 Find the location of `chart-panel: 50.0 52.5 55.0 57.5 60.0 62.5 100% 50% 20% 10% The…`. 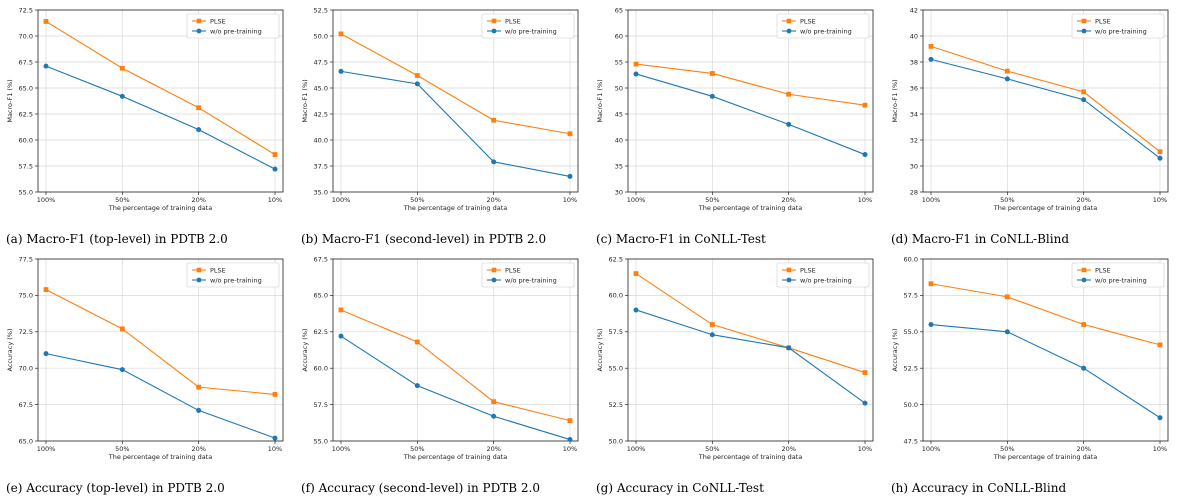

chart-panel: 50.0 52.5 55.0 57.5 60.0 62.5 100% 50% 20% 10% The… is located at coordinates (737, 375).